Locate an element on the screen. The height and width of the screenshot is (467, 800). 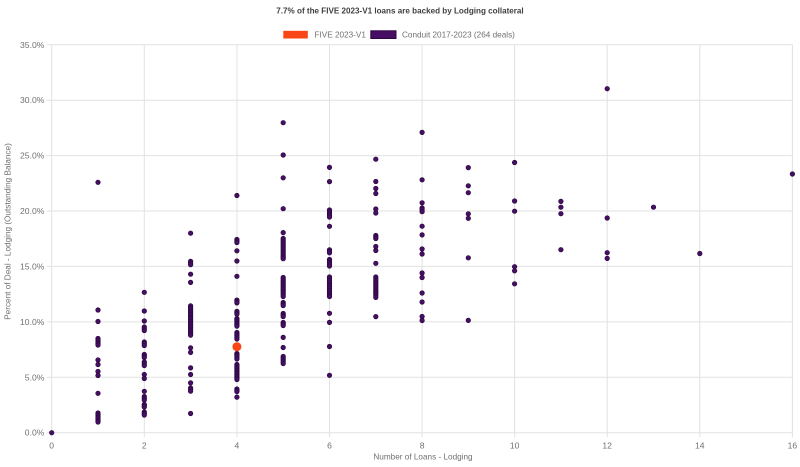
svg-text: 10 is located at coordinates (515, 445).